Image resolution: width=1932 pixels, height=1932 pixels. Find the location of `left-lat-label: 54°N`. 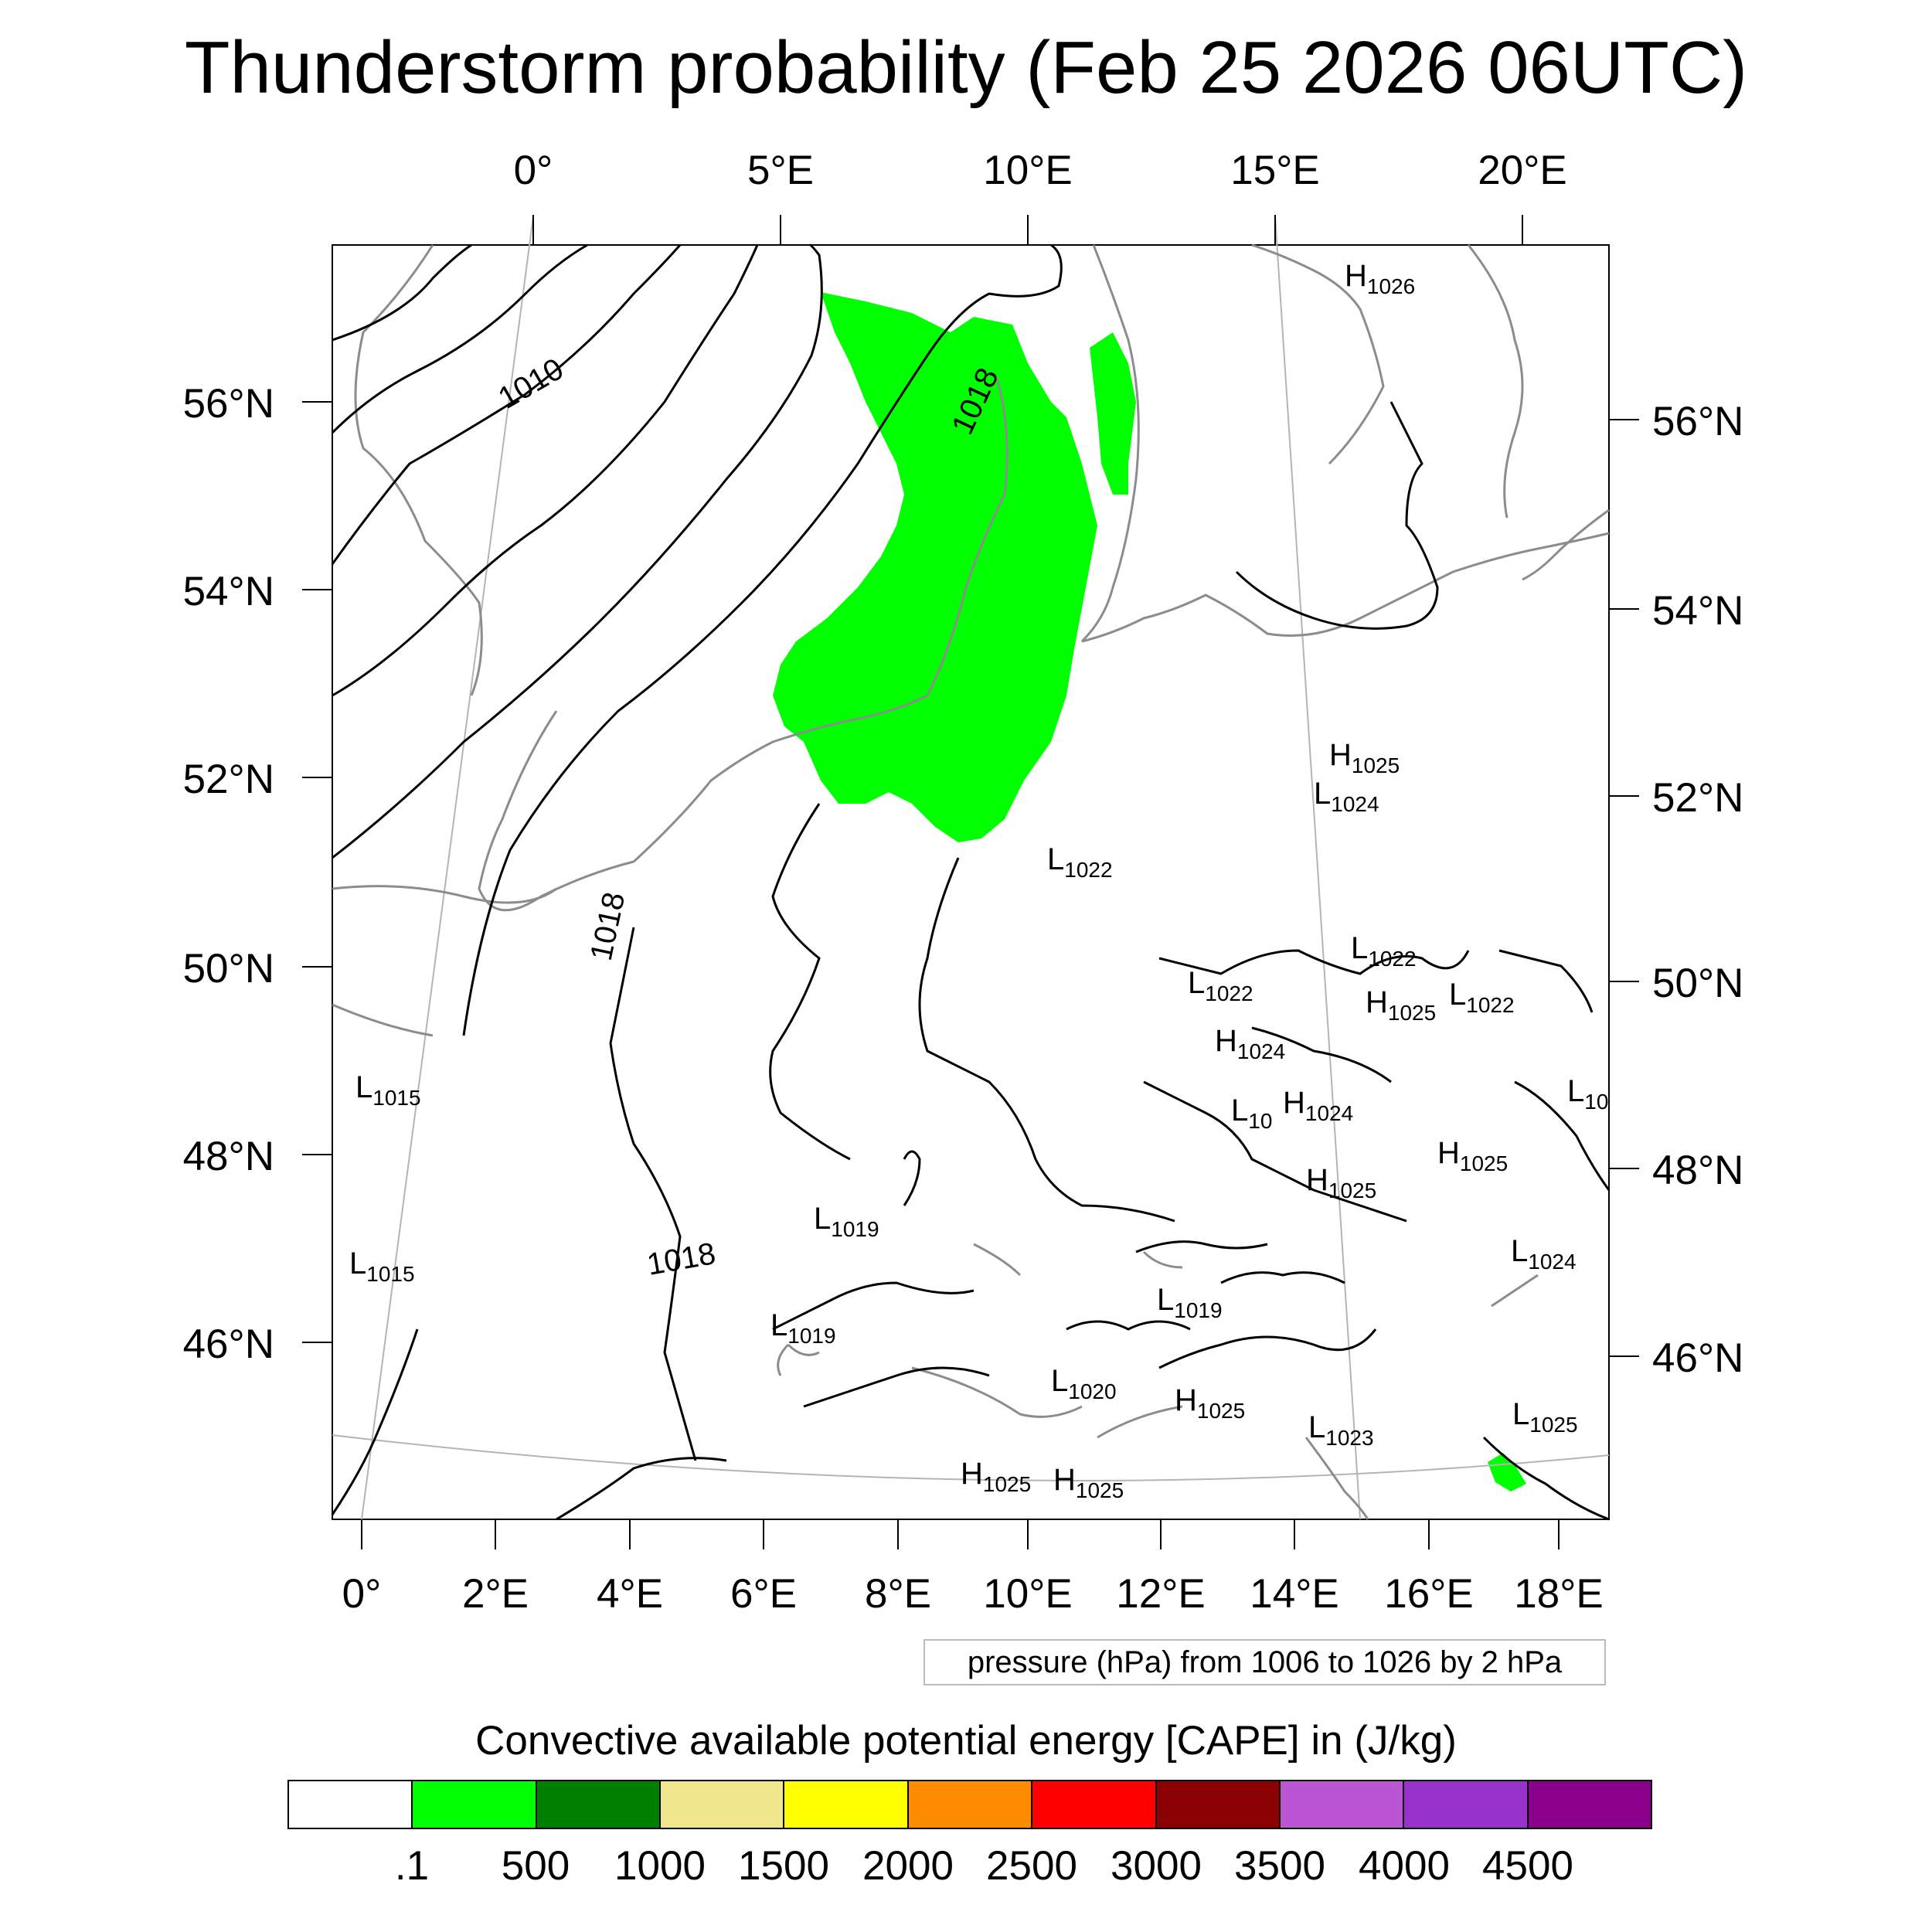

left-lat-label: 54°N is located at coordinates (228, 592).